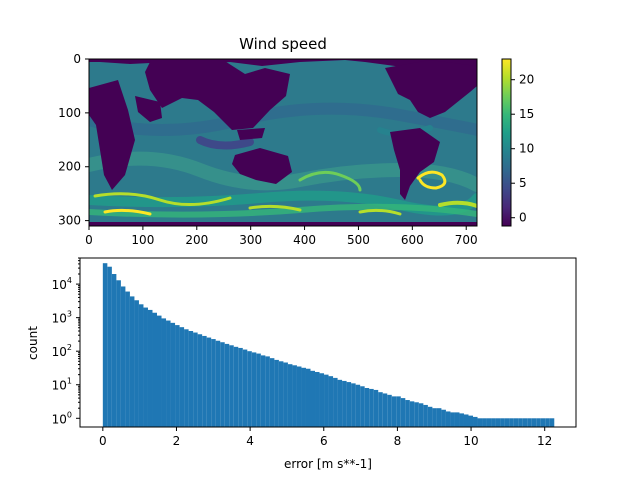 The width and height of the screenshot is (640, 480). Describe the element at coordinates (523, 218) in the screenshot. I see `colorbar-tick-label: 0` at that location.